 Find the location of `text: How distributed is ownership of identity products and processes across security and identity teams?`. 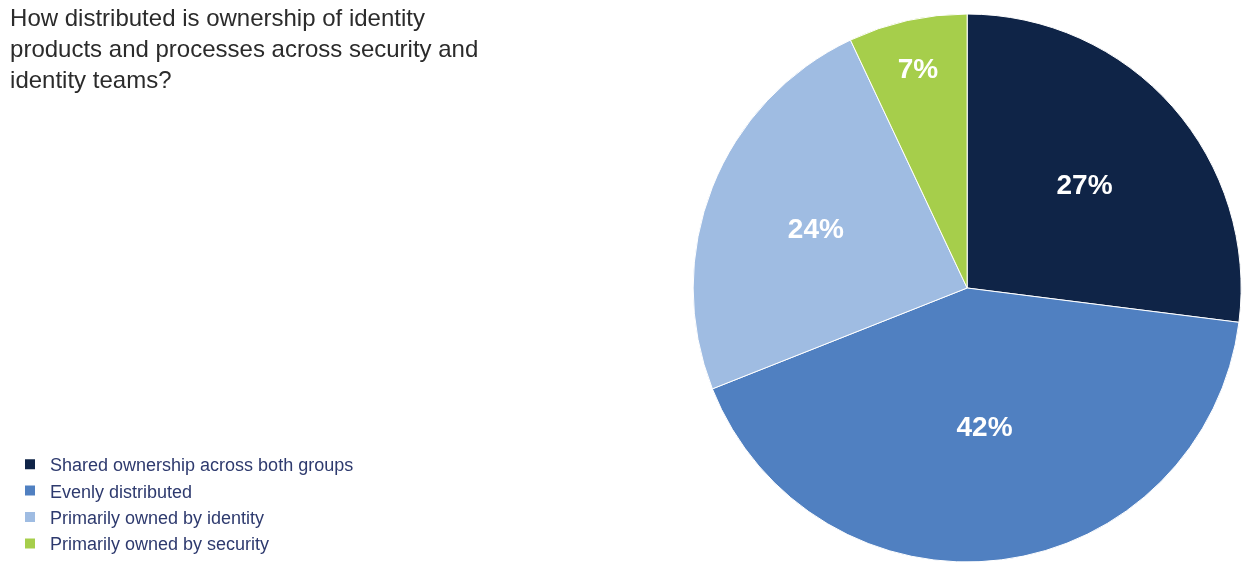

text: How distributed is ownership of identity products and processes across security and identity teams? is located at coordinates (244, 48).